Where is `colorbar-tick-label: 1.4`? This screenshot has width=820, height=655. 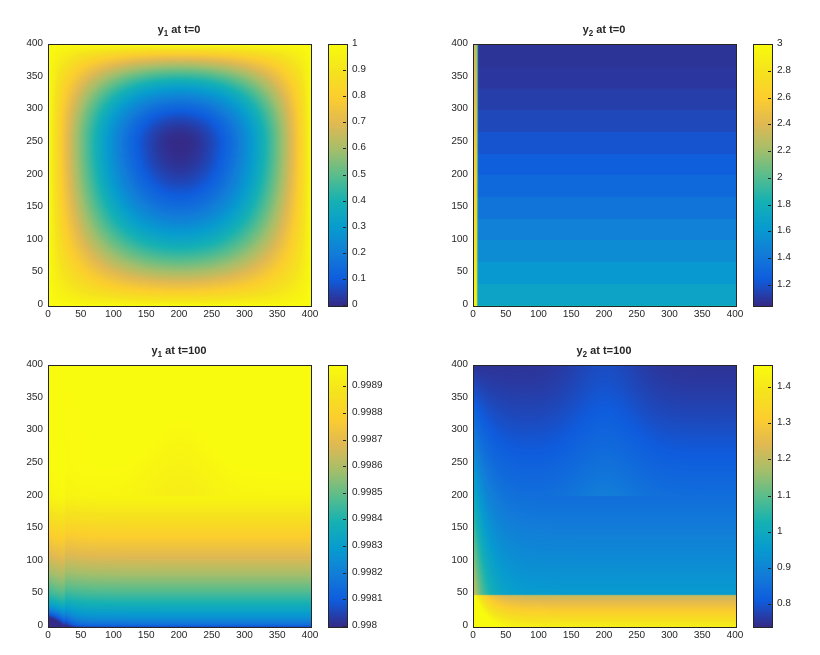 colorbar-tick-label: 1.4 is located at coordinates (784, 258).